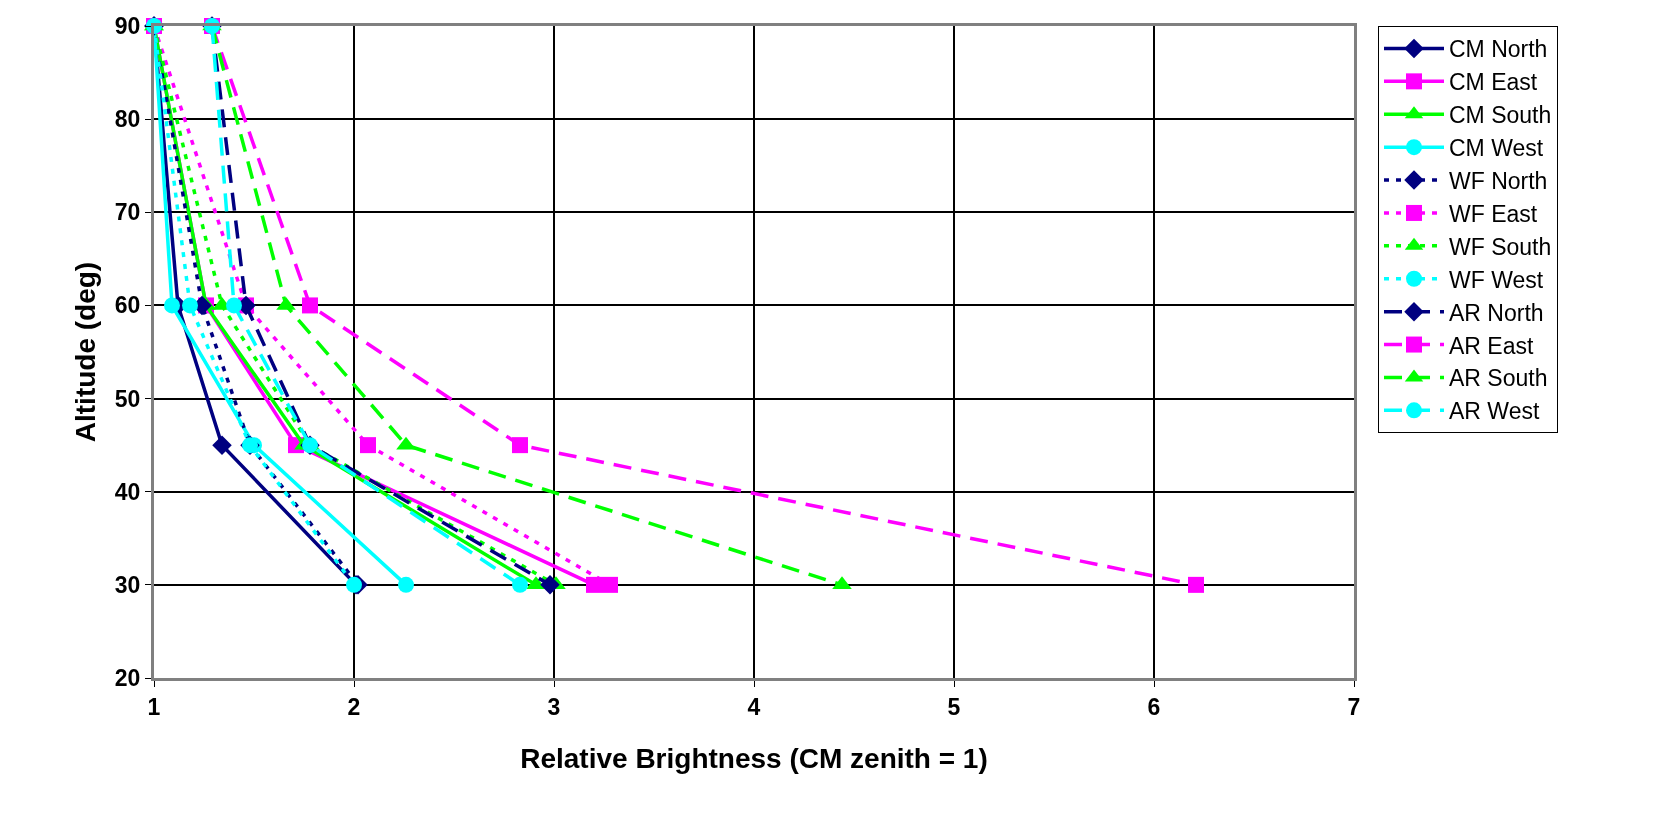 This screenshot has height=833, width=1678. What do you see at coordinates (85, 352) in the screenshot?
I see `y-axis-title: Altitude (deg)` at bounding box center [85, 352].